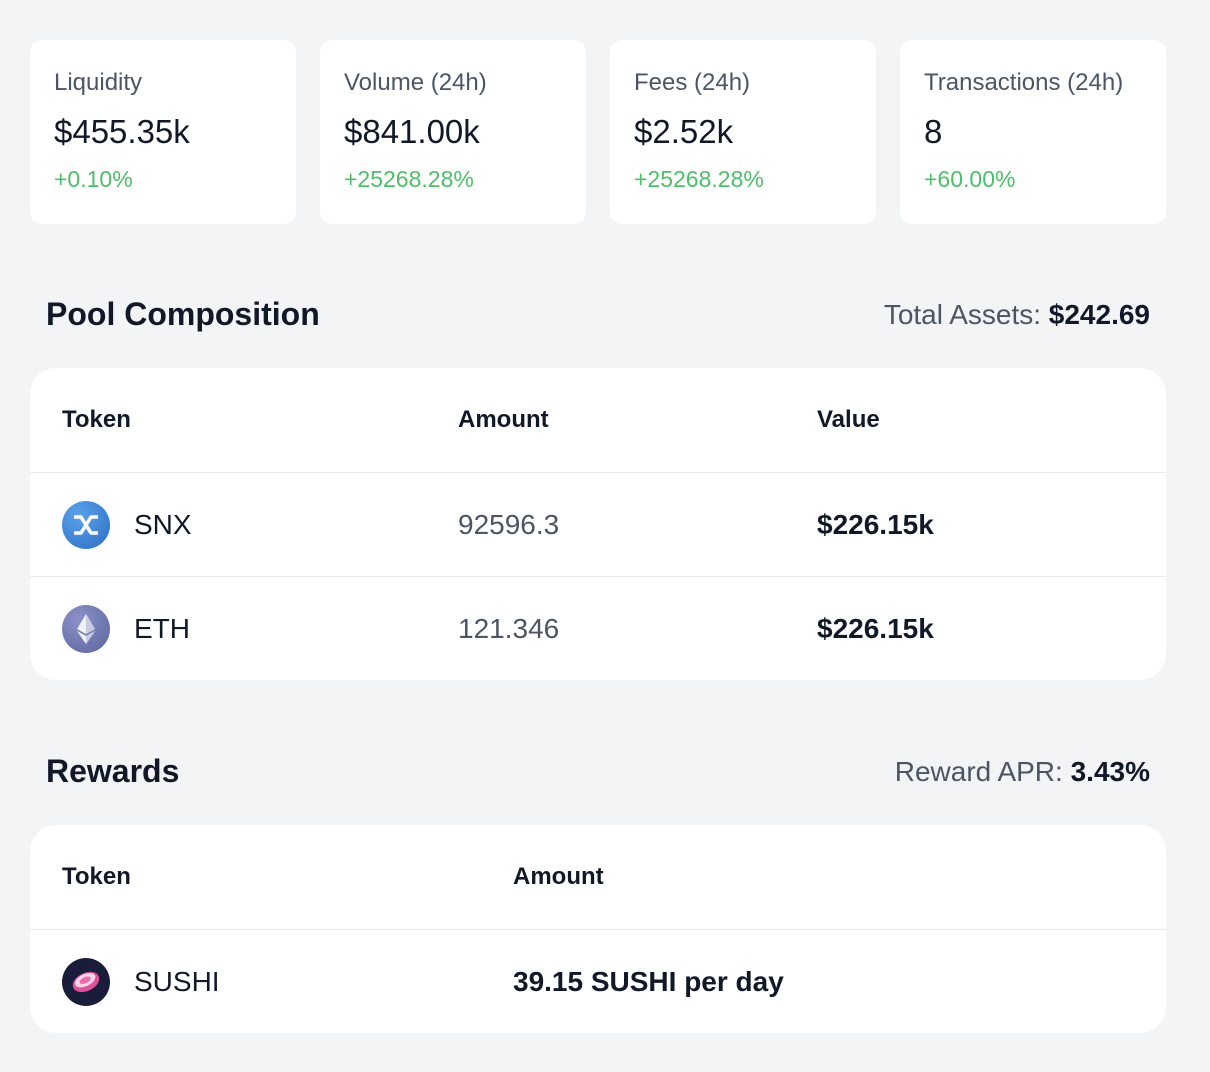 The width and height of the screenshot is (1210, 1072). I want to click on stat-label: Transactions (24h), so click(1024, 82).